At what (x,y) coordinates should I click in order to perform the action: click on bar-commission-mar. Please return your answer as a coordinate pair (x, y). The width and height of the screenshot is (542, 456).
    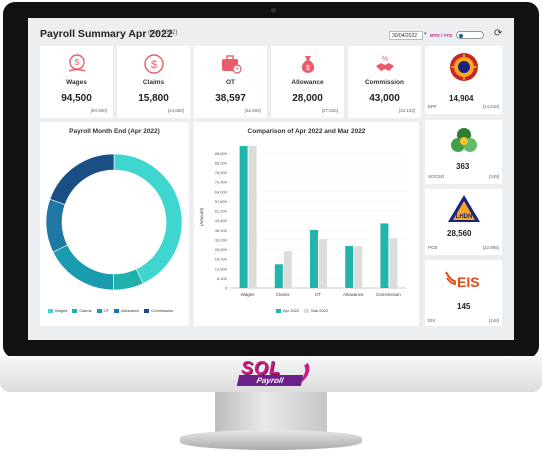
    Looking at the image, I should click on (393, 263).